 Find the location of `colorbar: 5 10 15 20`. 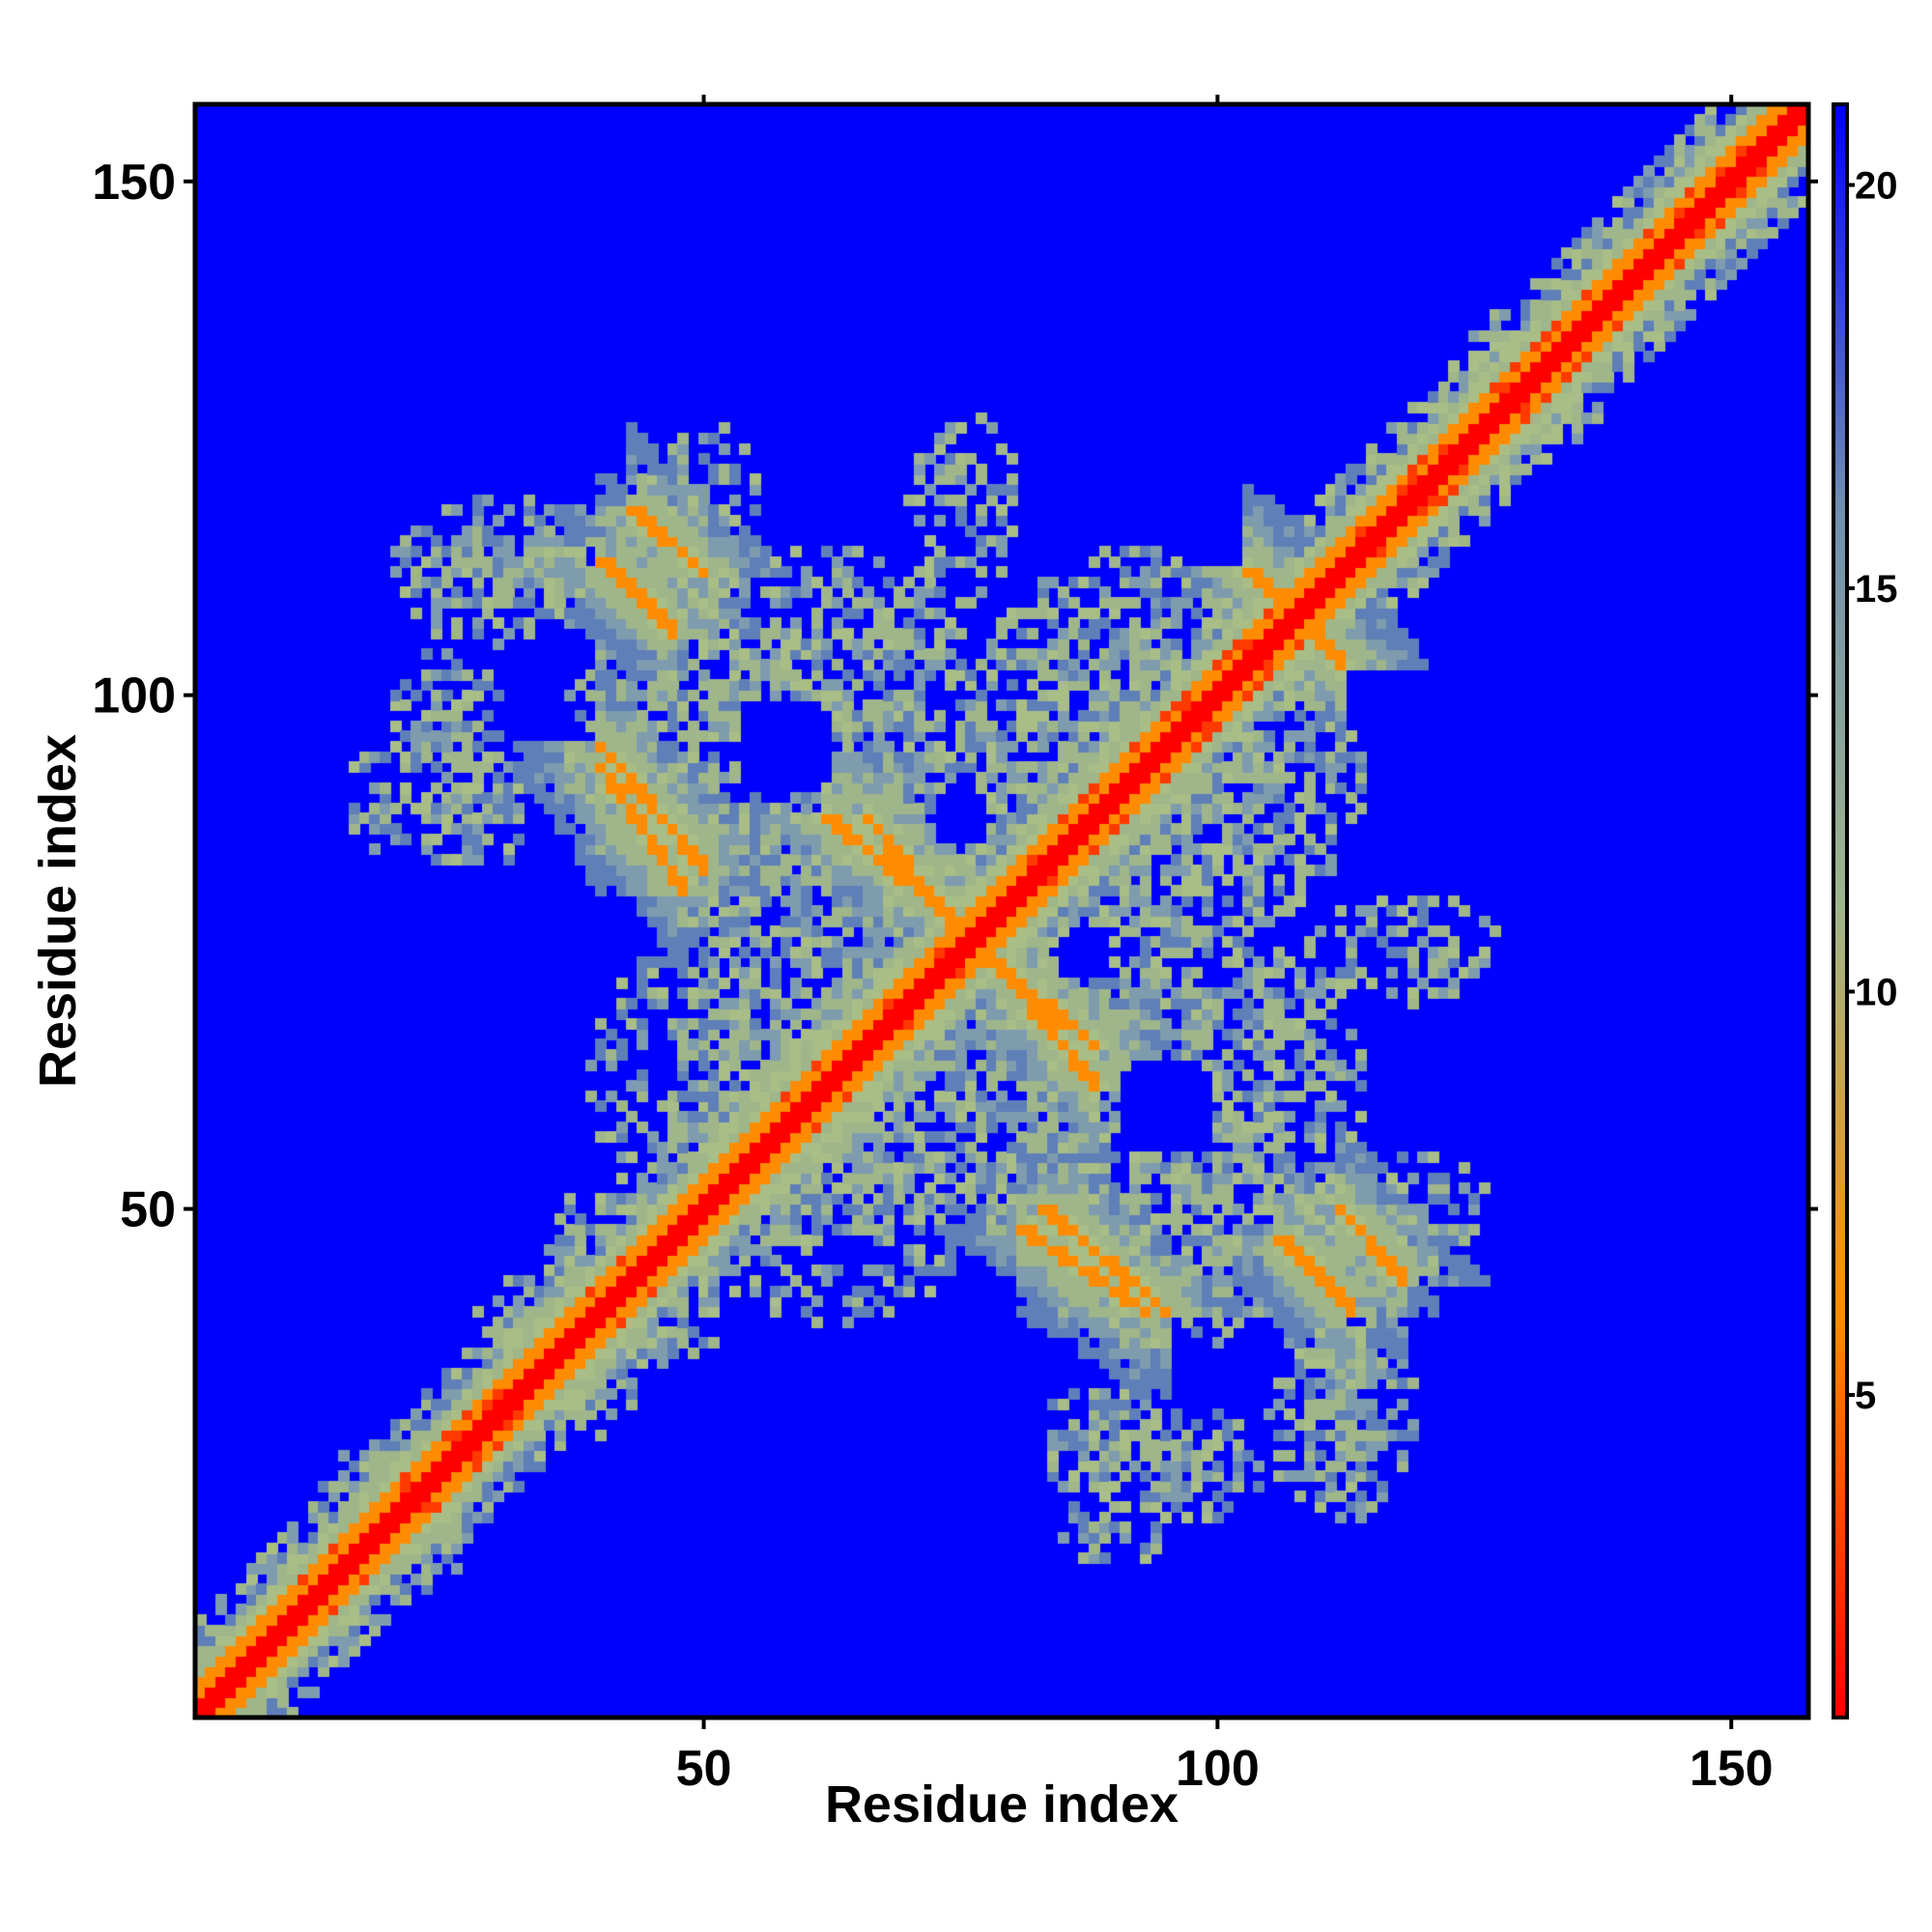

colorbar: 5 10 15 20 is located at coordinates (1865, 910).